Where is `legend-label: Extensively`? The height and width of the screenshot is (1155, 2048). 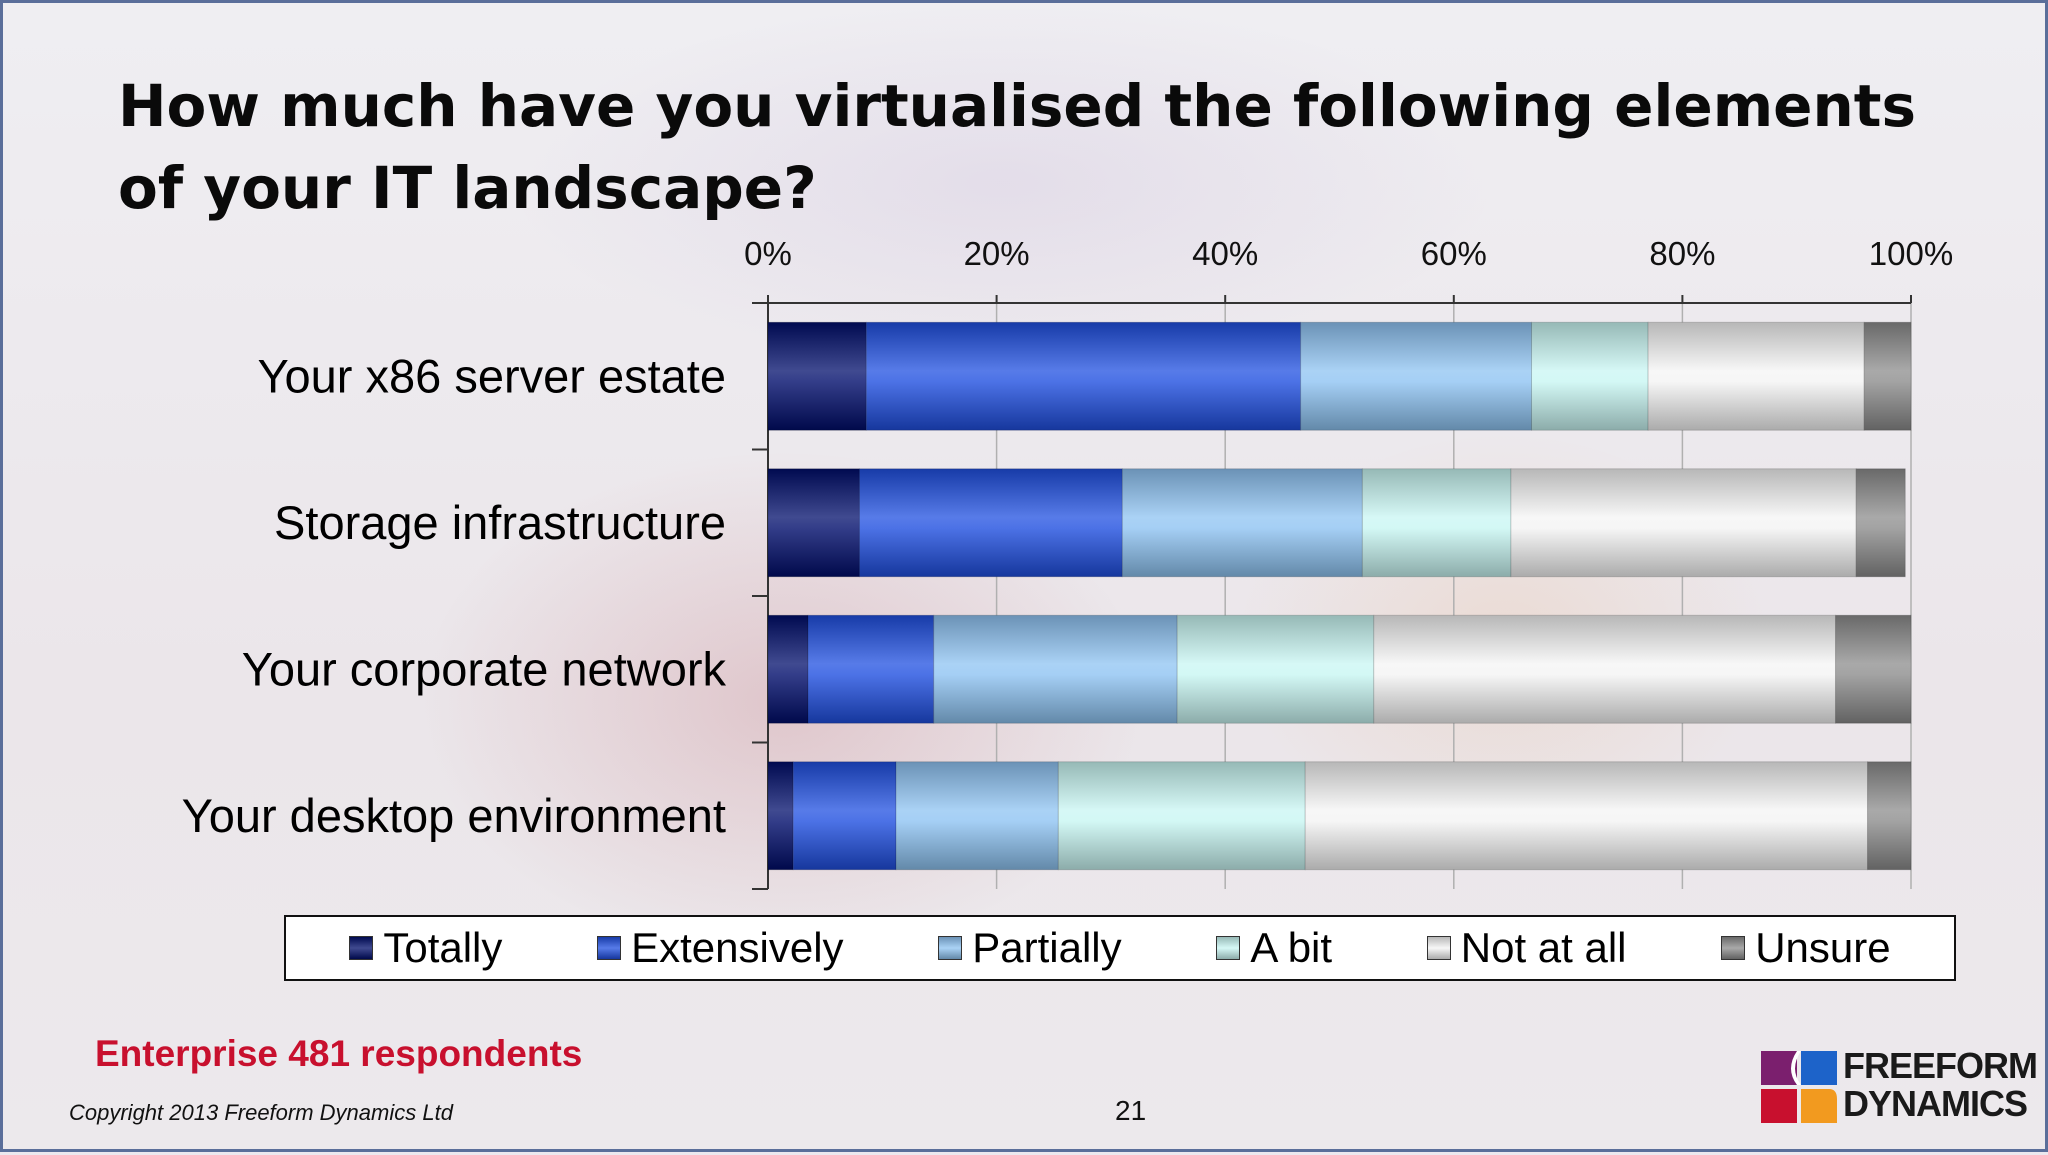
legend-label: Extensively is located at coordinates (737, 947).